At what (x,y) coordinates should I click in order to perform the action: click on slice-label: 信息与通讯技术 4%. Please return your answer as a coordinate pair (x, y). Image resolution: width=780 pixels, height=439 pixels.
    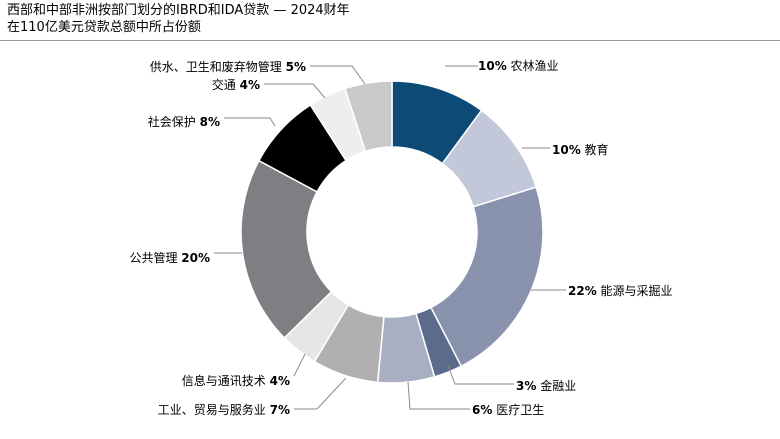
    Looking at the image, I should click on (236, 380).